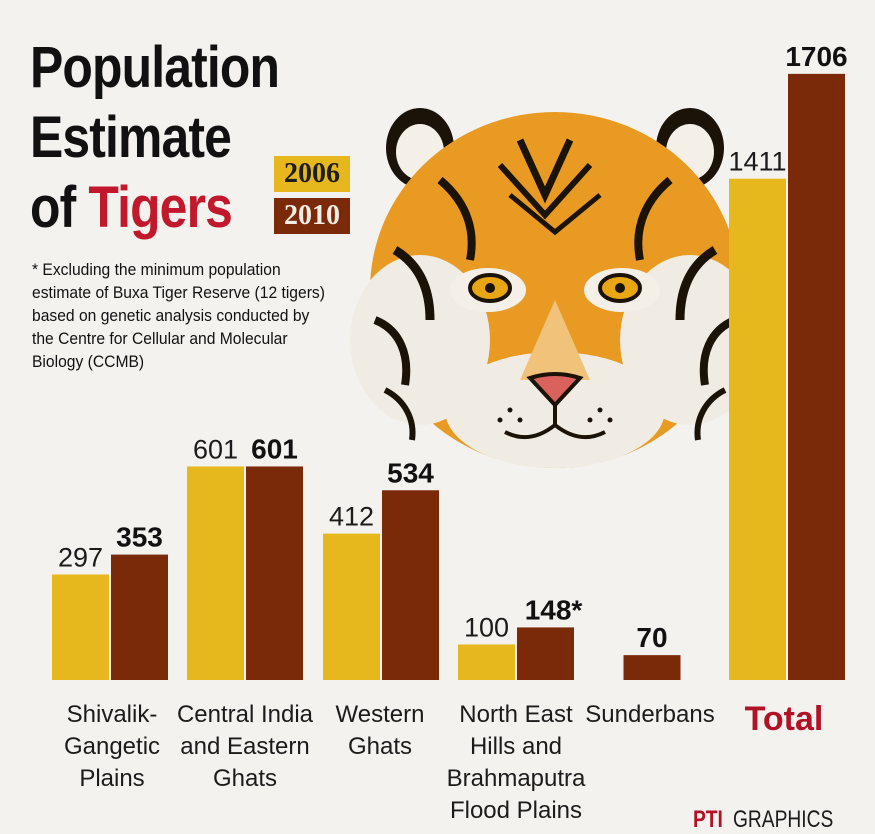 The height and width of the screenshot is (834, 875). Describe the element at coordinates (380, 746) in the screenshot. I see `category-label-2-1: Ghats` at that location.